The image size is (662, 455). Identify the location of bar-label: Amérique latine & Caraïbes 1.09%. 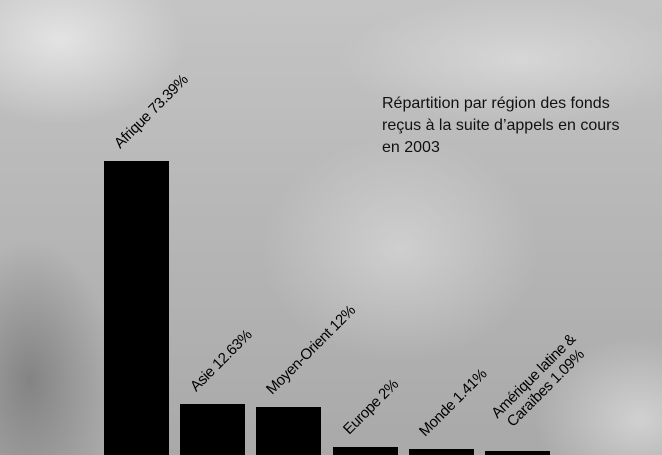
(540, 382).